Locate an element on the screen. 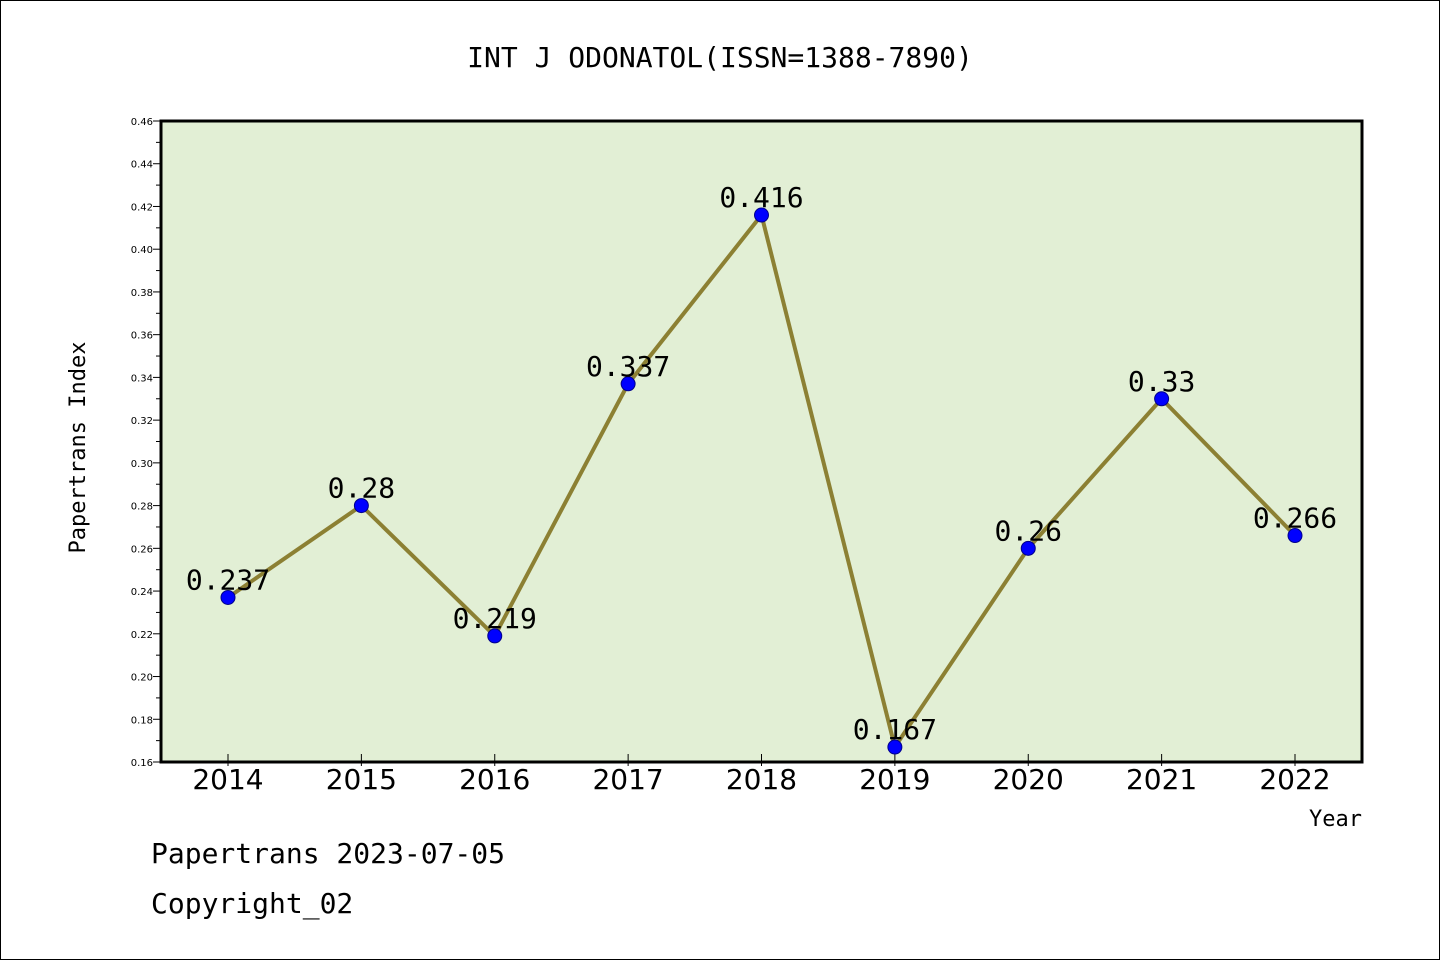 The image size is (1440, 960). data-label: 0.167 is located at coordinates (895, 729).